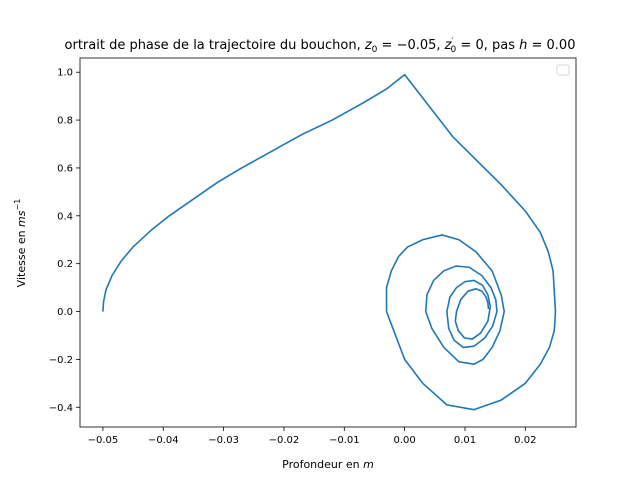 The height and width of the screenshot is (484, 640). I want to click on legend-box, so click(563, 70).